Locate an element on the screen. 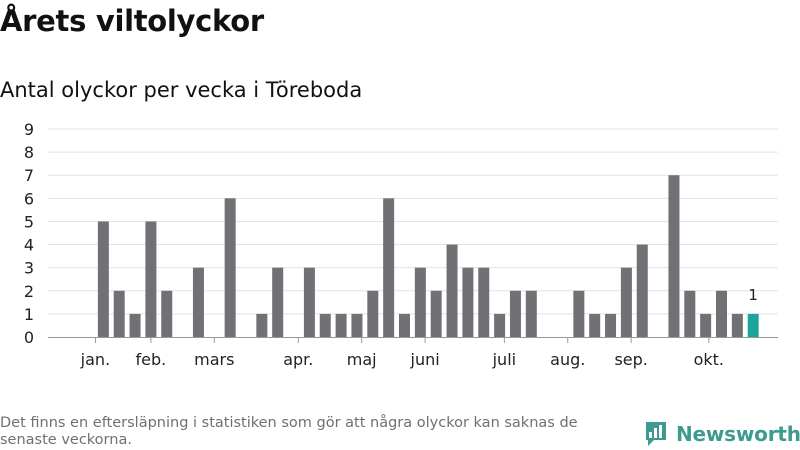 The height and width of the screenshot is (450, 800). month-label: okt. is located at coordinates (709, 359).